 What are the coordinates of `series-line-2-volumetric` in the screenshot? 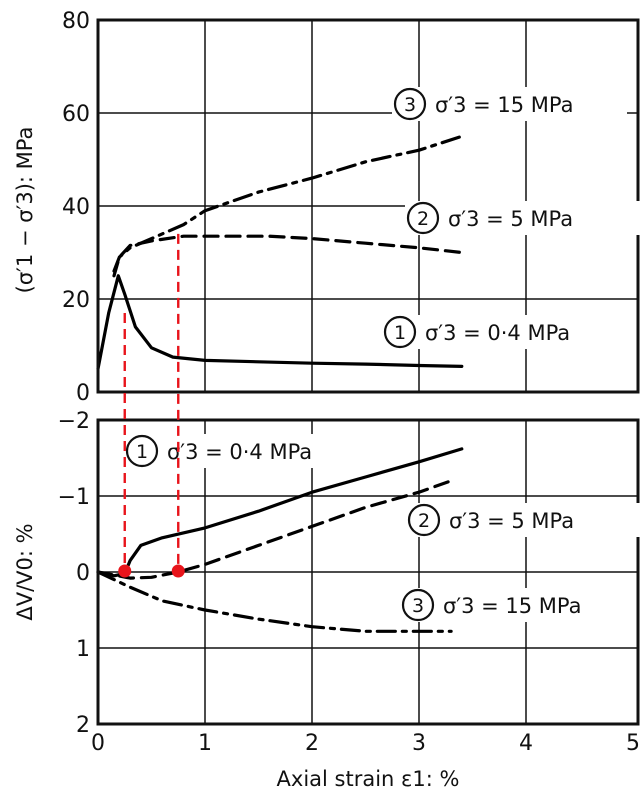 It's located at (274, 529).